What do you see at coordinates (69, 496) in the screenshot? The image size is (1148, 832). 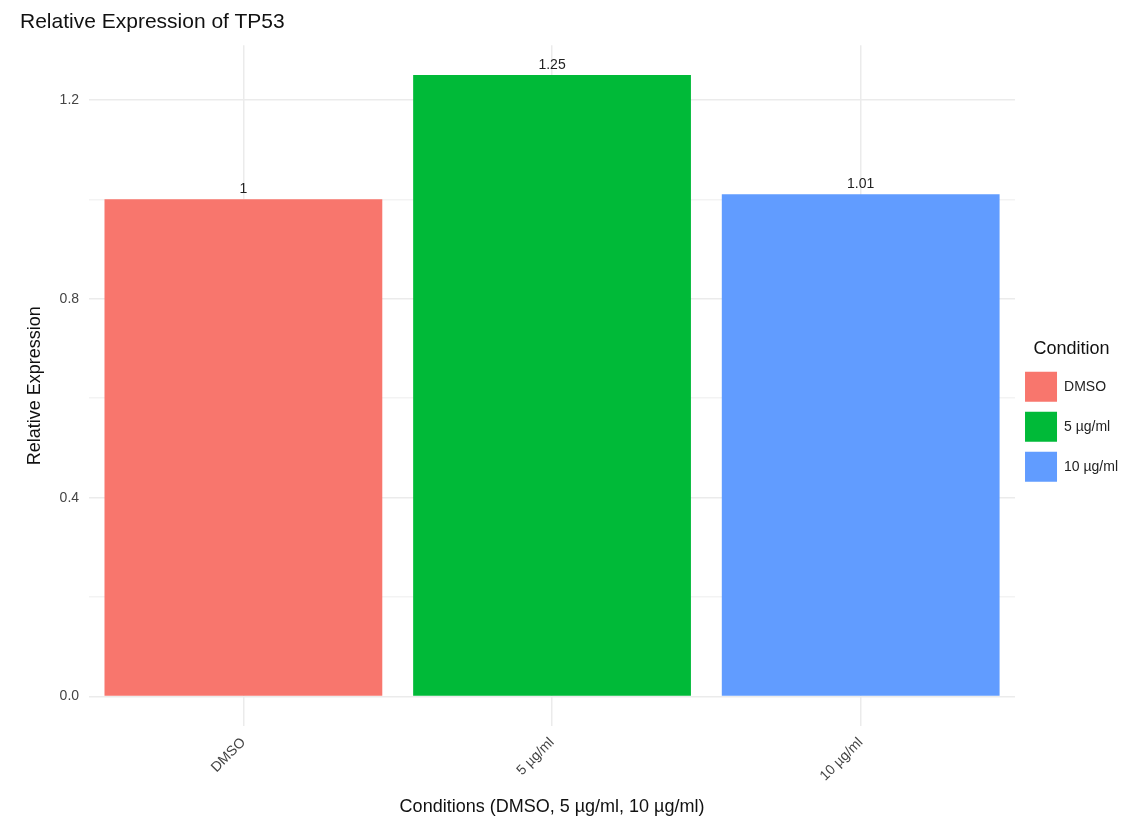 I see `y-tick-label: 0.4` at bounding box center [69, 496].